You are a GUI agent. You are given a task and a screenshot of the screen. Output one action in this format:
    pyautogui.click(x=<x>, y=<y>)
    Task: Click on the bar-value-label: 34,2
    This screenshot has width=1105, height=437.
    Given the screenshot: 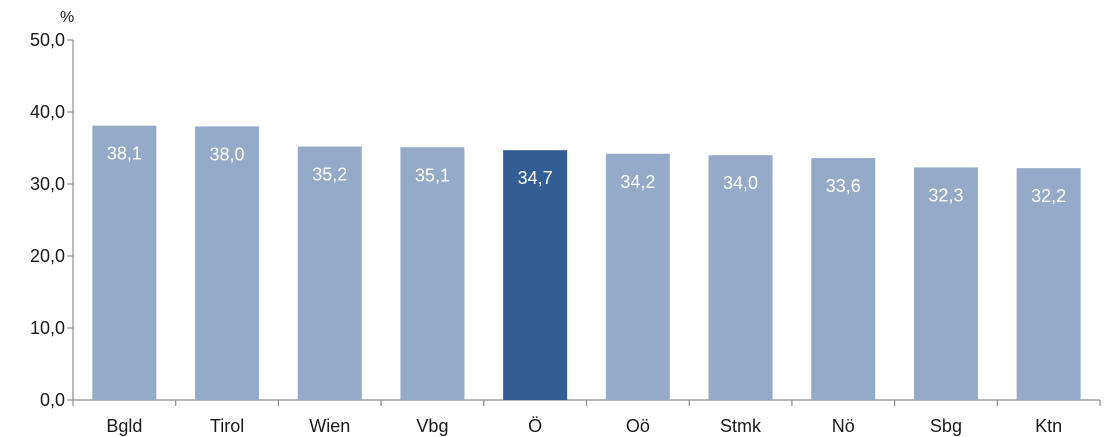 What is the action you would take?
    pyautogui.click(x=637, y=182)
    